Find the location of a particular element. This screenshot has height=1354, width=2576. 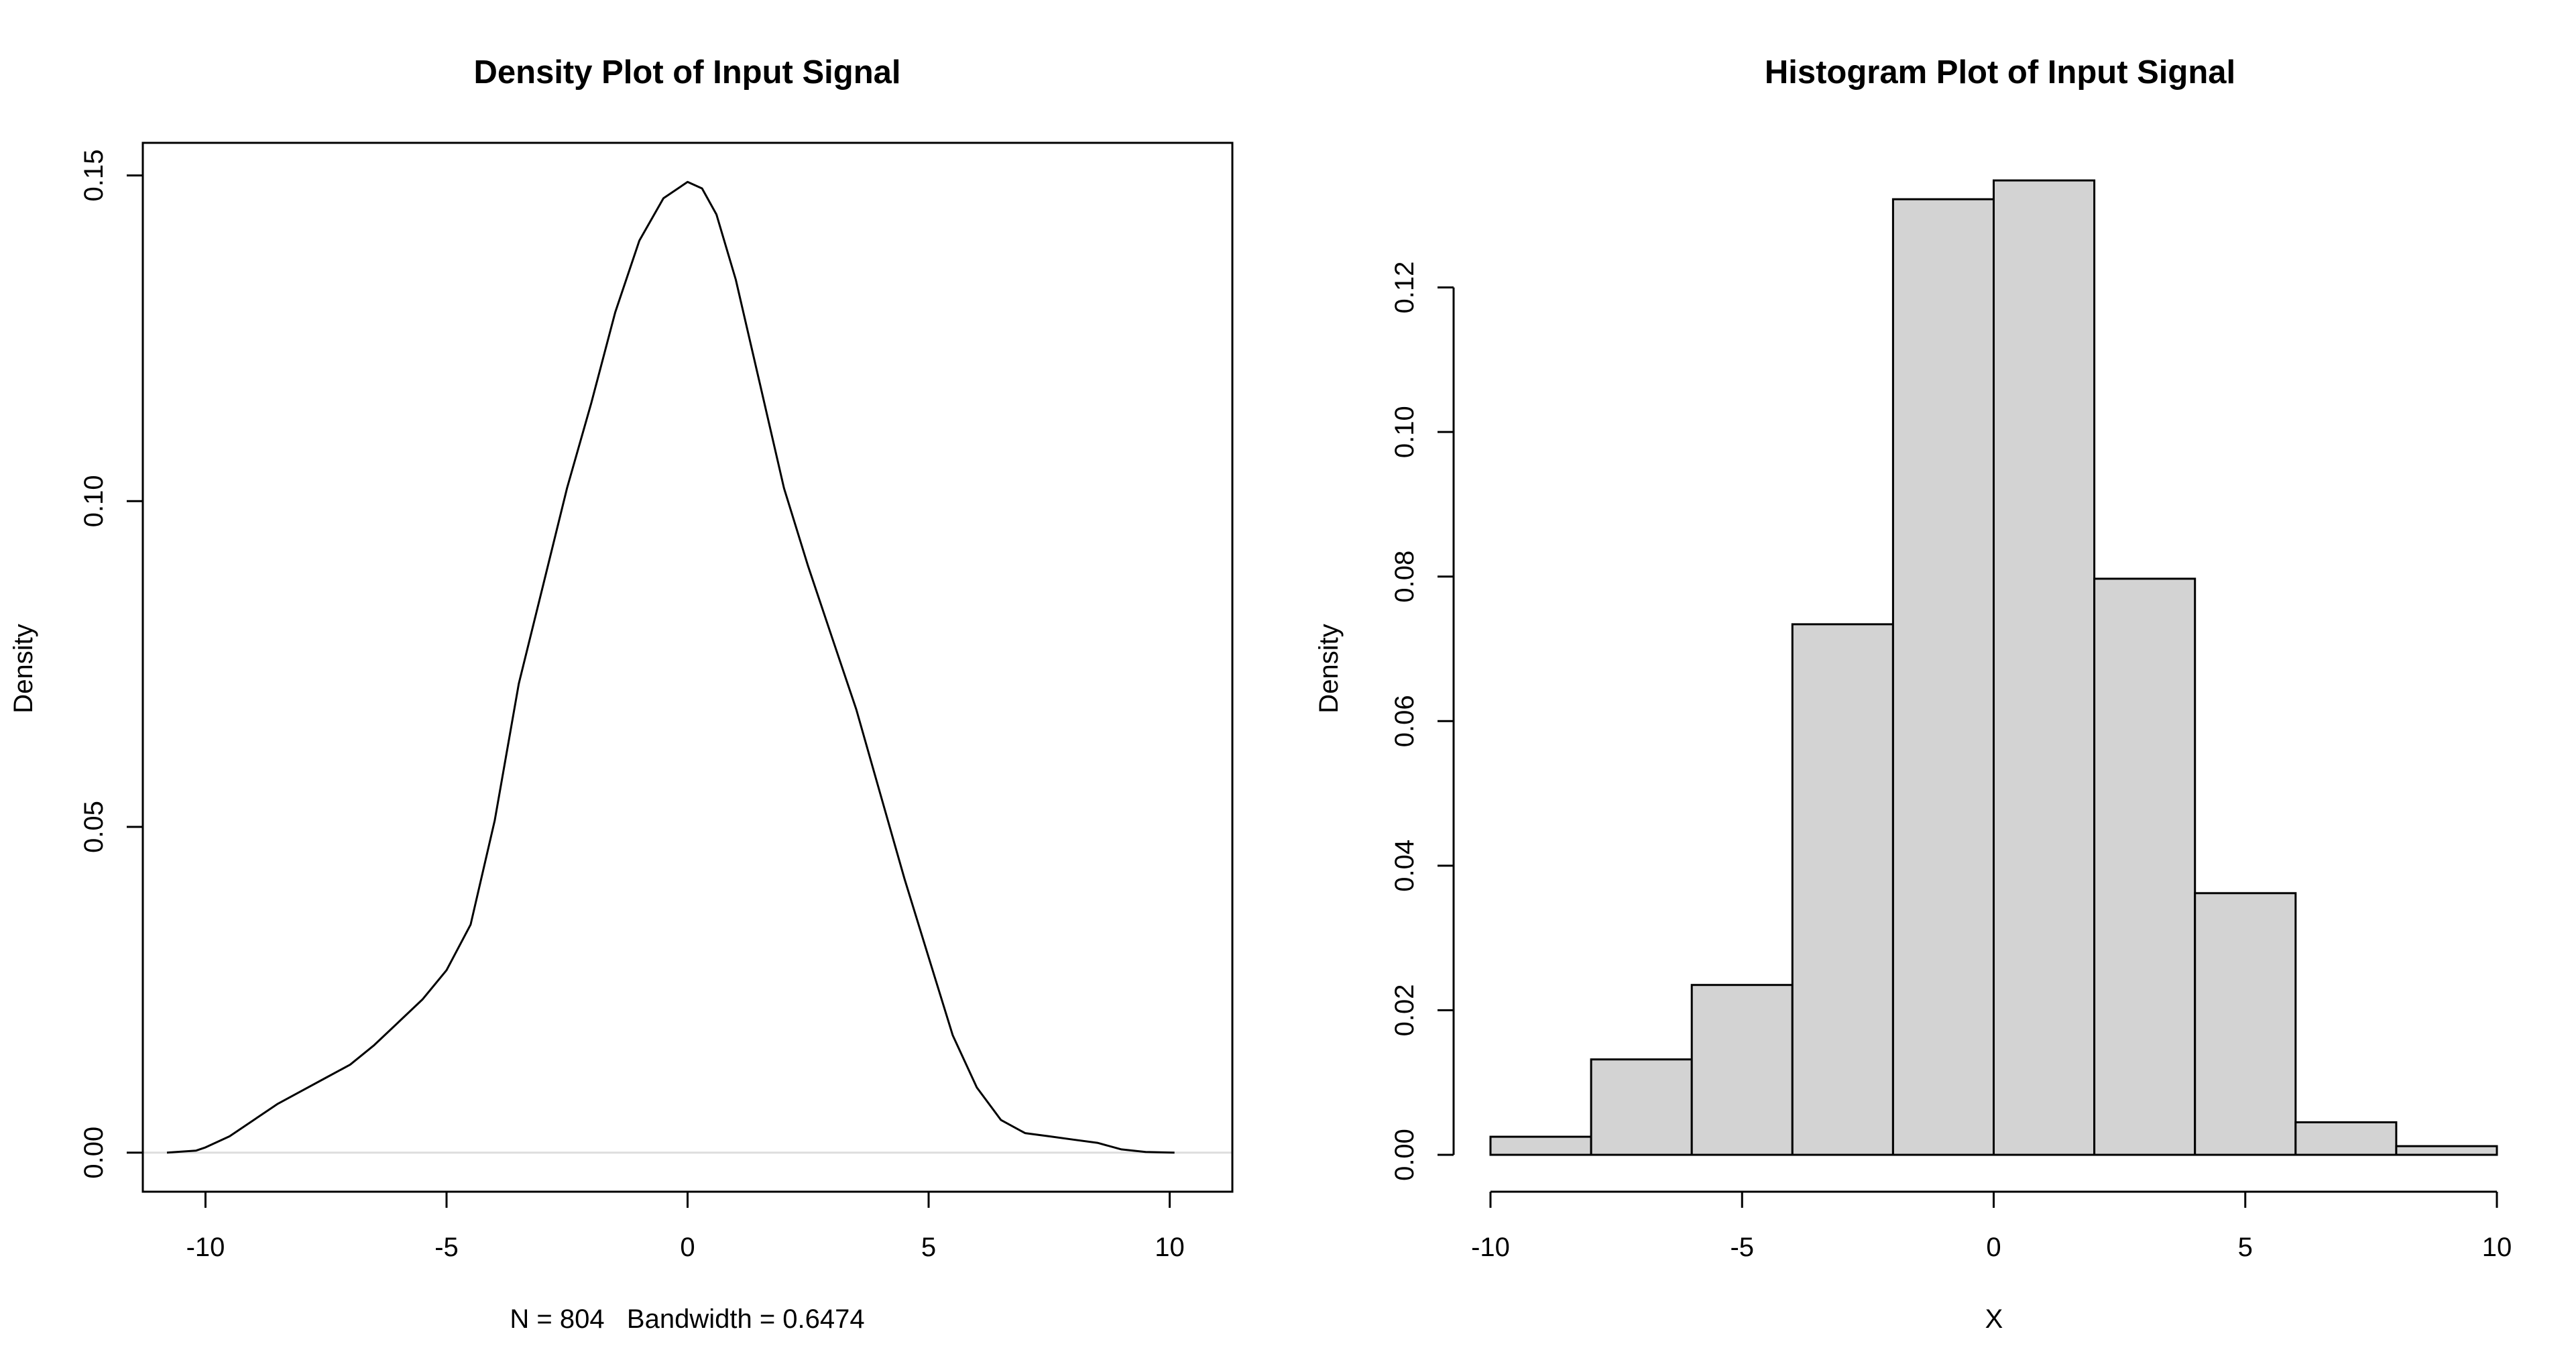

histogram-plot-x-axis-label: X is located at coordinates (1994, 1319).